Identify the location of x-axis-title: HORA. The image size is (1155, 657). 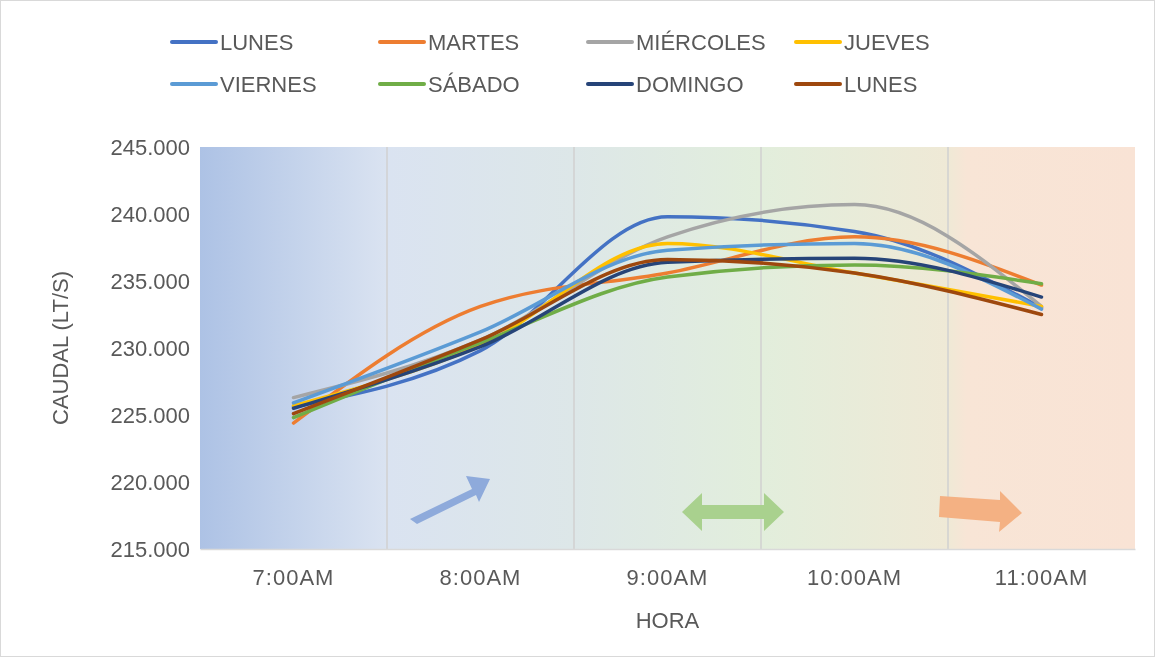
(667, 620).